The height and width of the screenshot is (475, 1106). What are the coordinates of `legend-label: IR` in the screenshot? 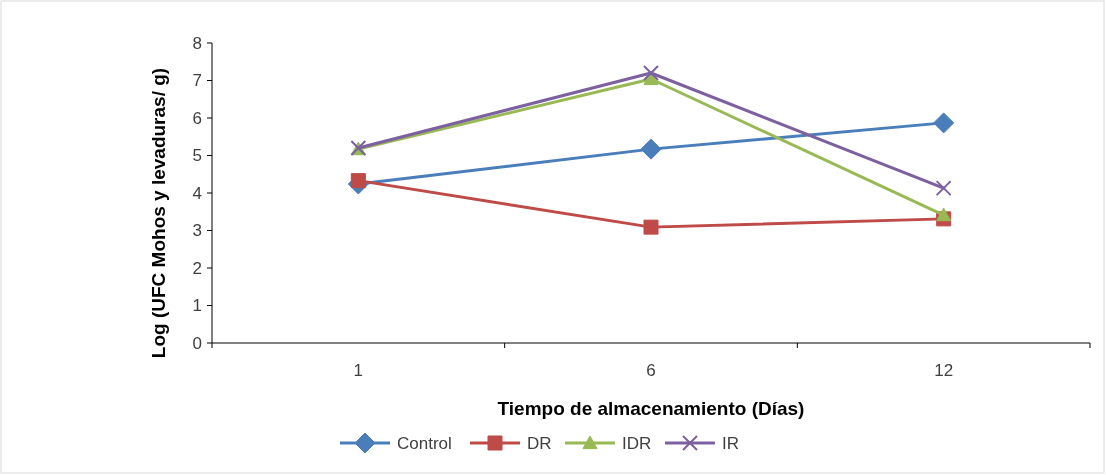 It's located at (730, 443).